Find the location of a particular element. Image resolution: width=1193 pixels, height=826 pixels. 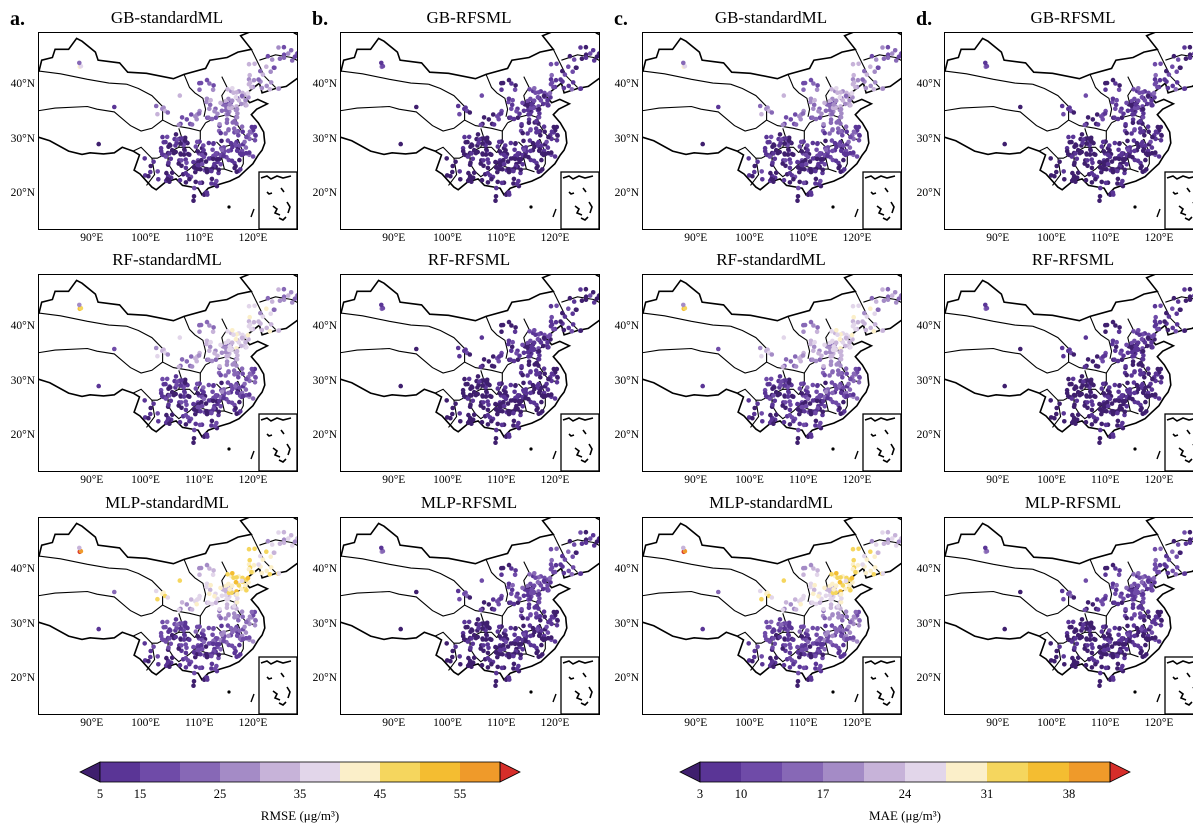

lon-tick-label: 120°E is located at coordinates (857, 480).